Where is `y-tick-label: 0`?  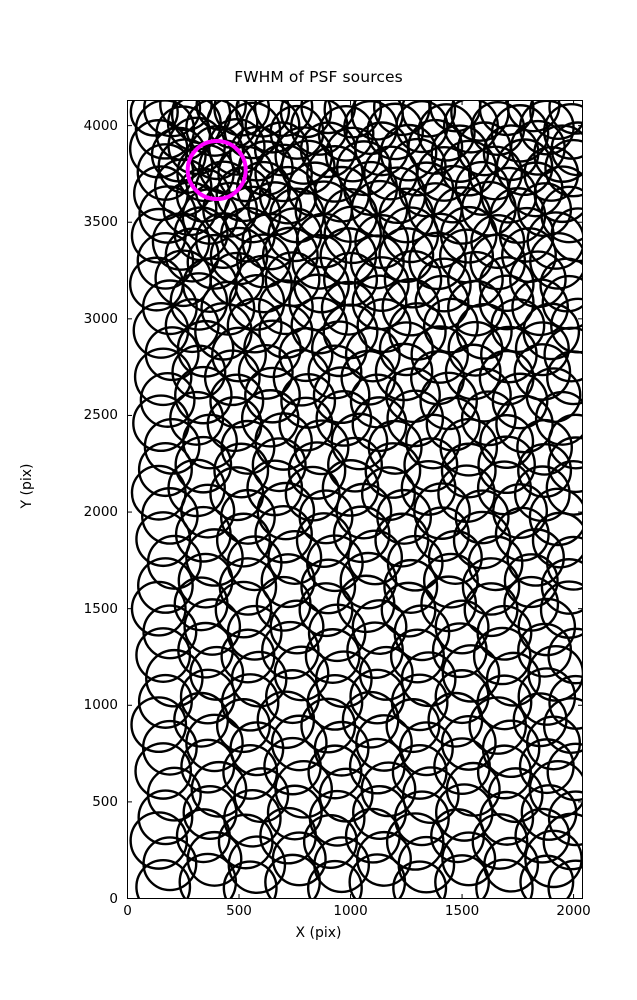
y-tick-label: 0 is located at coordinates (113, 898).